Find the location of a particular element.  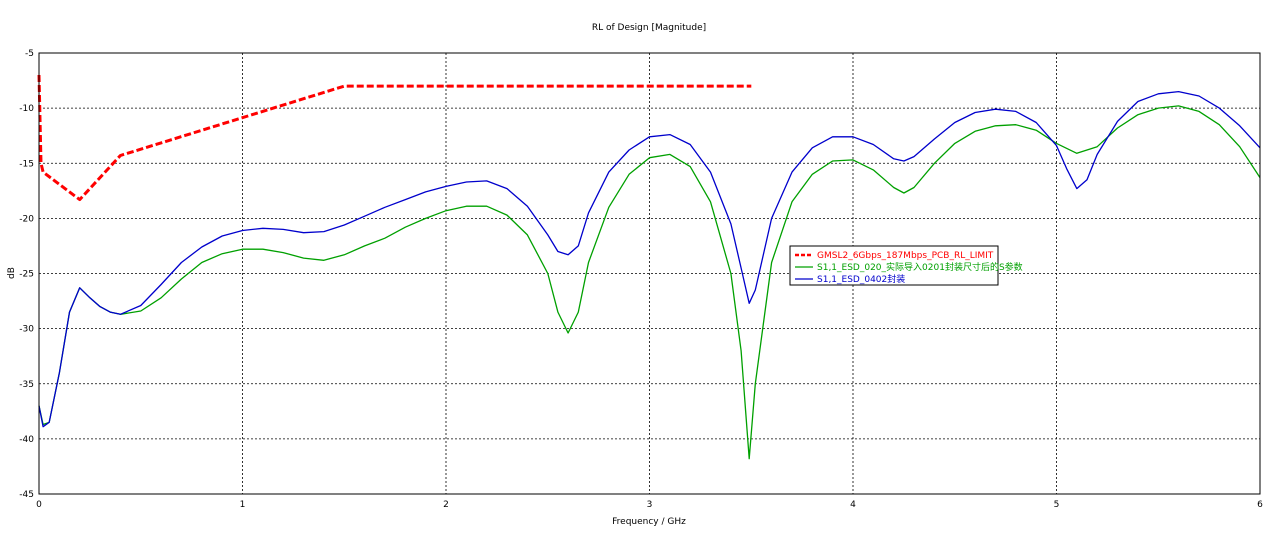

y-tick-label: -25 is located at coordinates (26, 275).